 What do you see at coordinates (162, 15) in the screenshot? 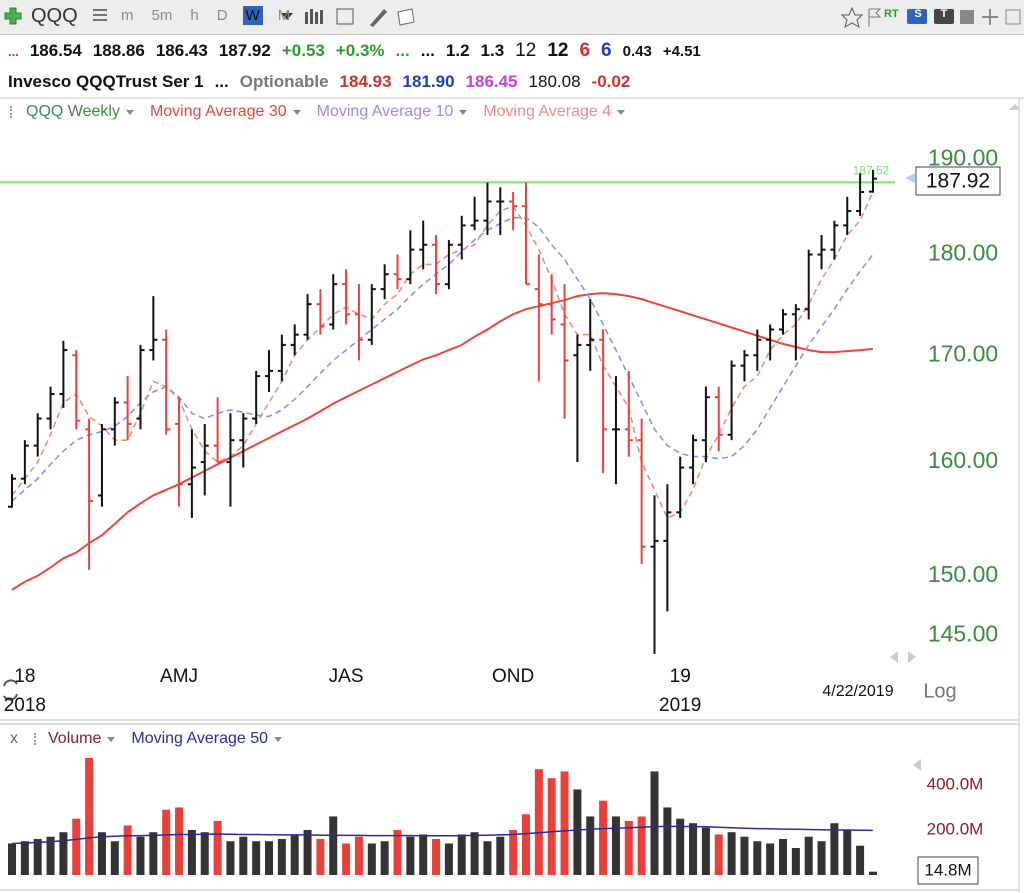
I see `interval-button: 5m` at bounding box center [162, 15].